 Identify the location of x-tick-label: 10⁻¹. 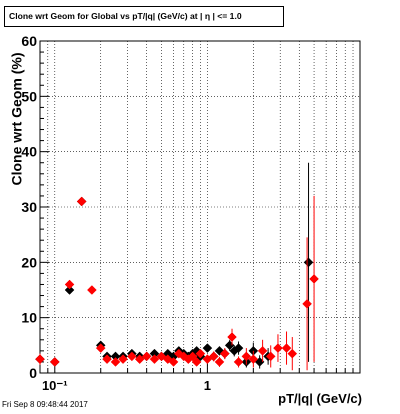
(55, 385).